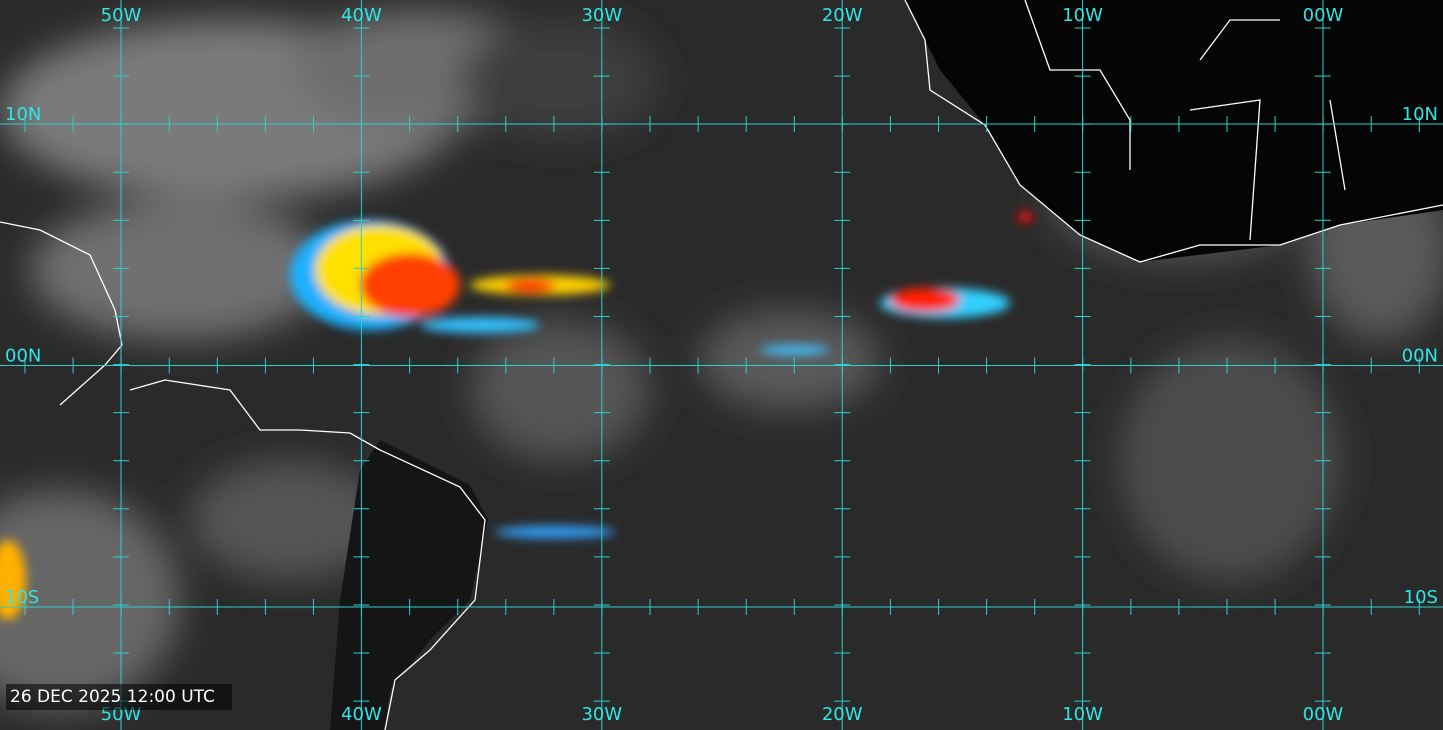 This screenshot has height=730, width=1443. What do you see at coordinates (601, 714) in the screenshot?
I see `longitude-label-bottom: 30W` at bounding box center [601, 714].